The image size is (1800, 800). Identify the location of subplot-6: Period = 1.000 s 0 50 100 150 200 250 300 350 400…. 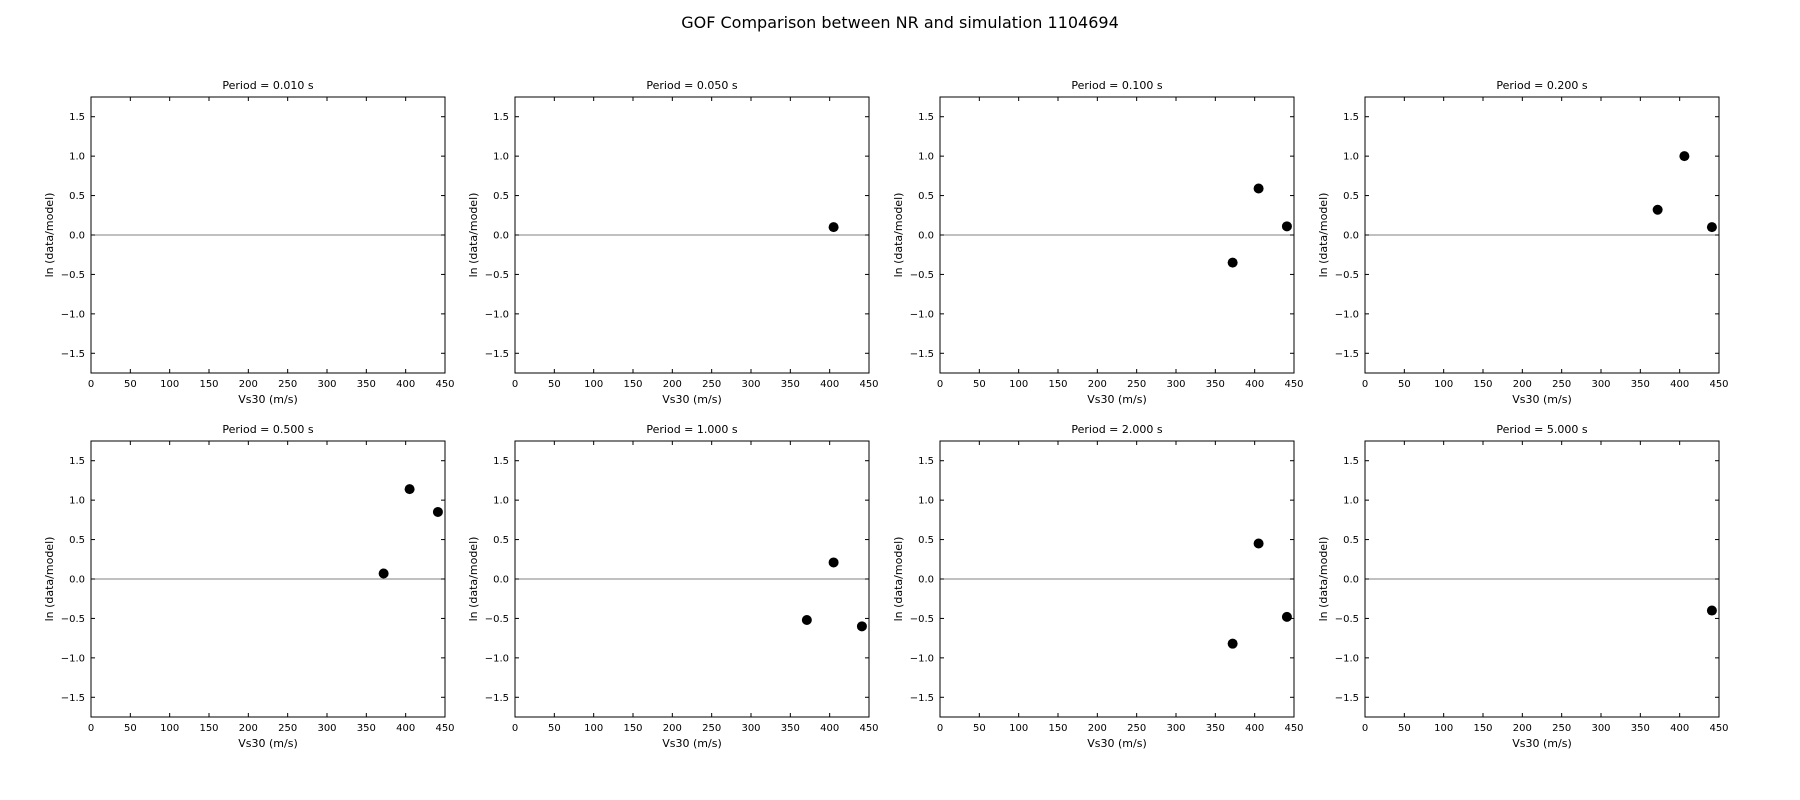
(673, 586).